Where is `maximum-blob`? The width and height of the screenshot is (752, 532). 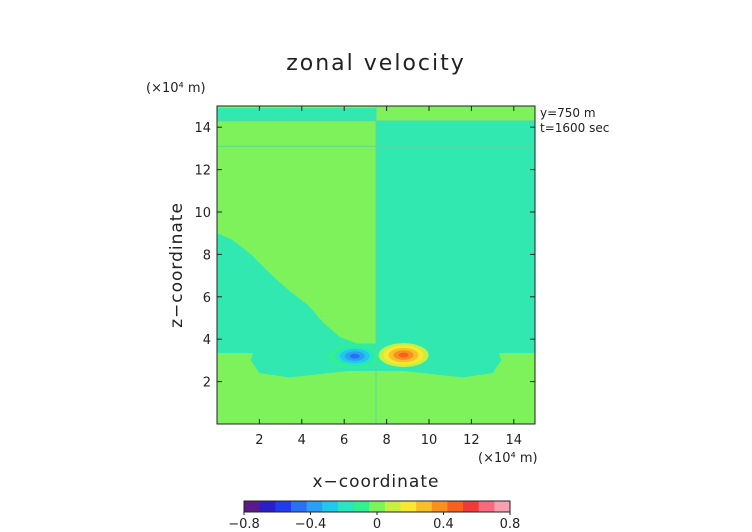 maximum-blob is located at coordinates (403, 355).